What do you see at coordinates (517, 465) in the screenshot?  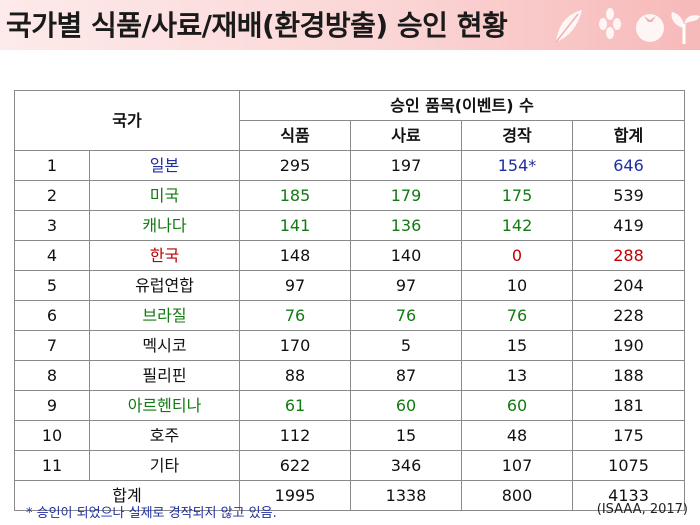 I see `cultivation-count: 107` at bounding box center [517, 465].